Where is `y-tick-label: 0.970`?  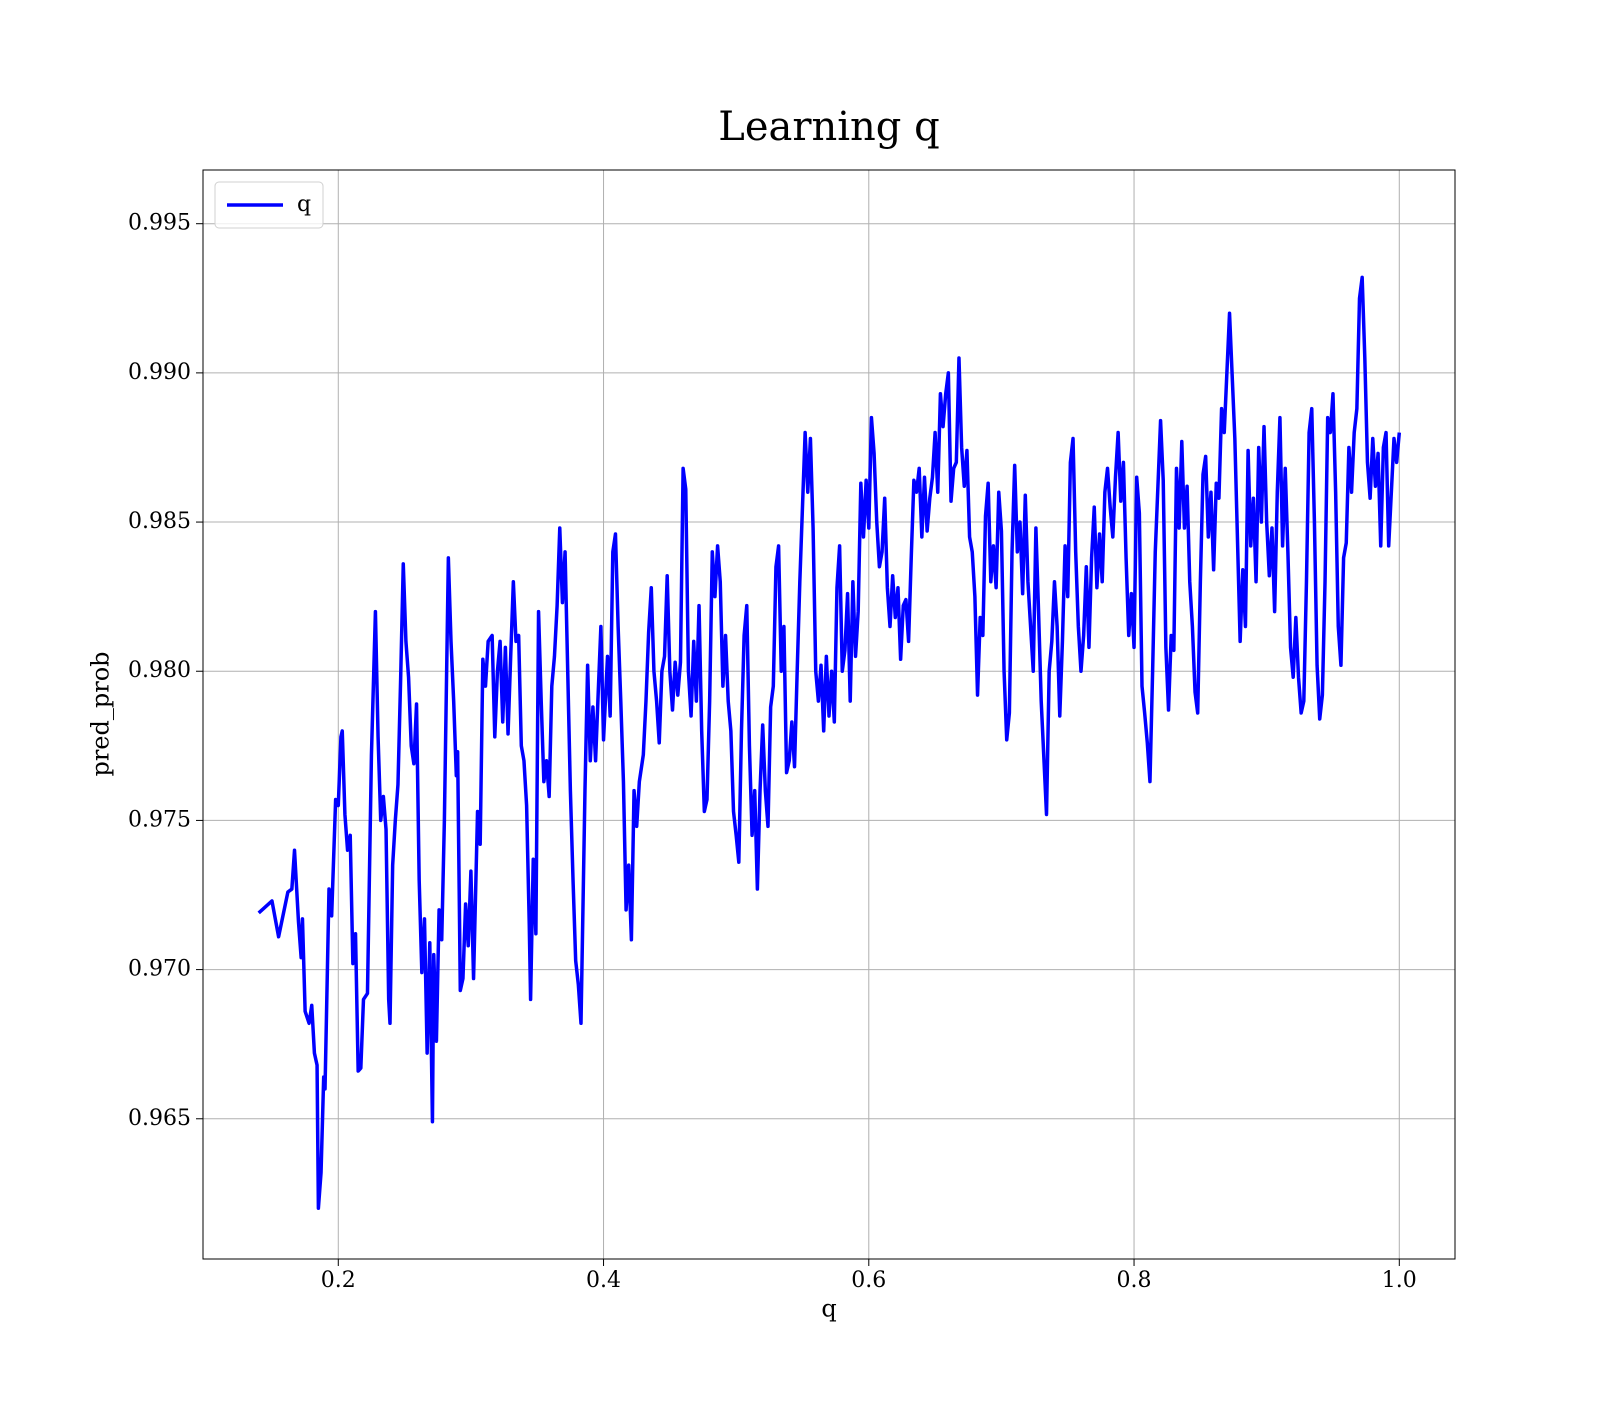
y-tick-label: 0.970 is located at coordinates (159, 969).